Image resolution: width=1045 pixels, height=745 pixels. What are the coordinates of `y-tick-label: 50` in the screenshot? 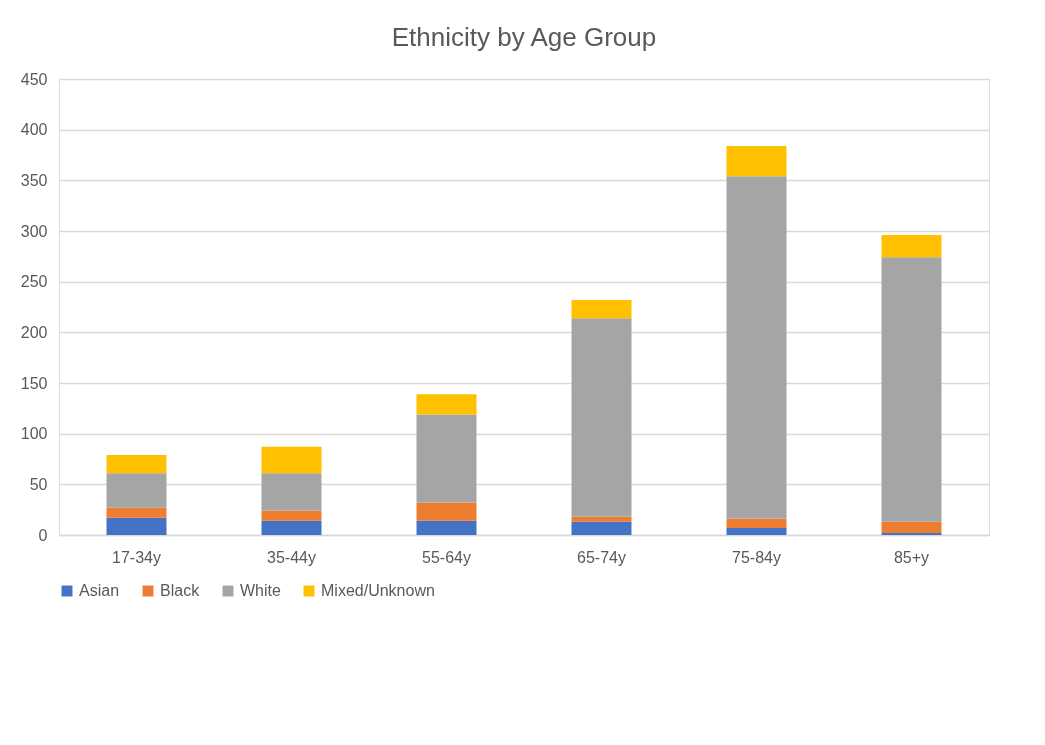 It's located at (38, 484).